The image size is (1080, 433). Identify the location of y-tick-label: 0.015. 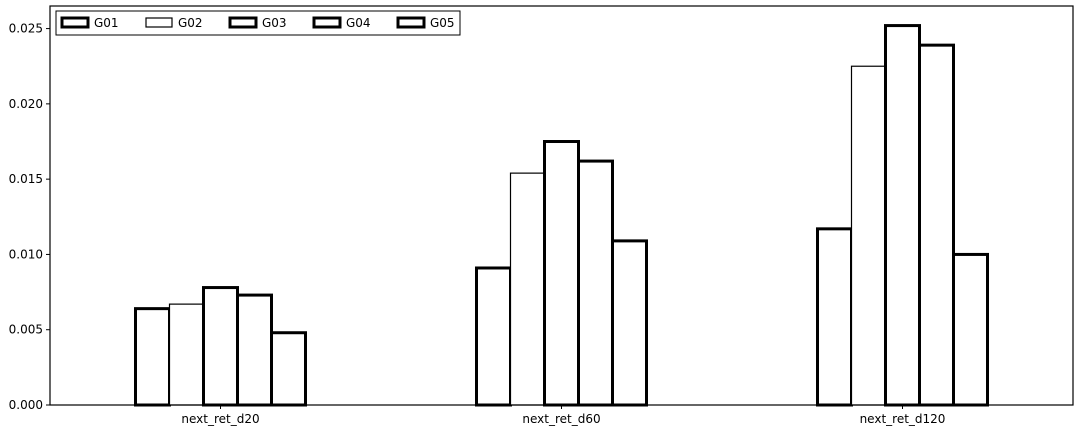
(26, 179).